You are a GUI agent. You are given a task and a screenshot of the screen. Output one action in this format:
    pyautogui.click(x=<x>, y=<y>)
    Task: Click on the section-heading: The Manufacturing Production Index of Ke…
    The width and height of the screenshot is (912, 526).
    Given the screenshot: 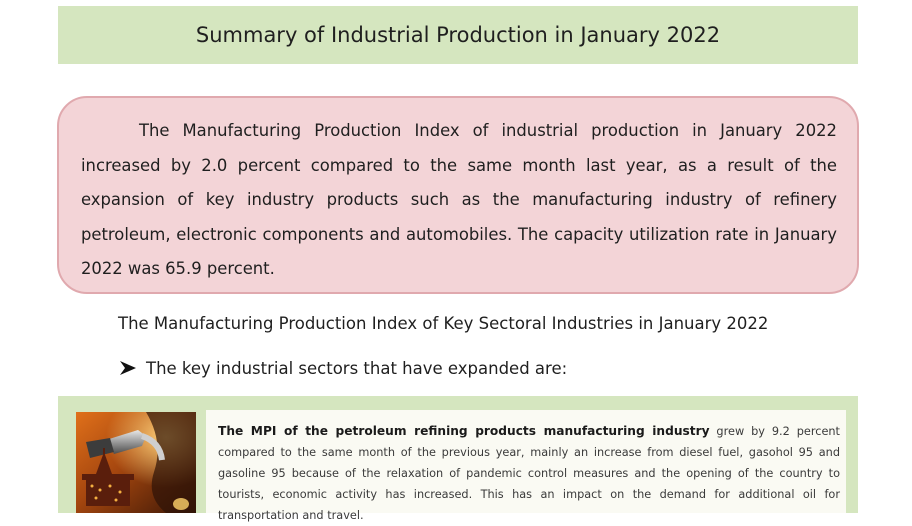 What is the action you would take?
    pyautogui.click(x=443, y=323)
    